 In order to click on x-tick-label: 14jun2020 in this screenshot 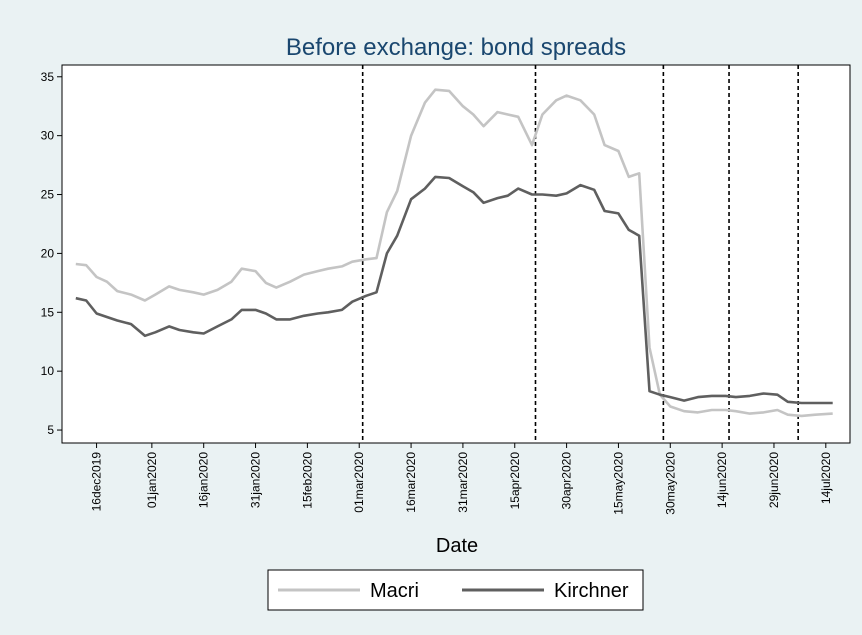, I will do `click(722, 480)`.